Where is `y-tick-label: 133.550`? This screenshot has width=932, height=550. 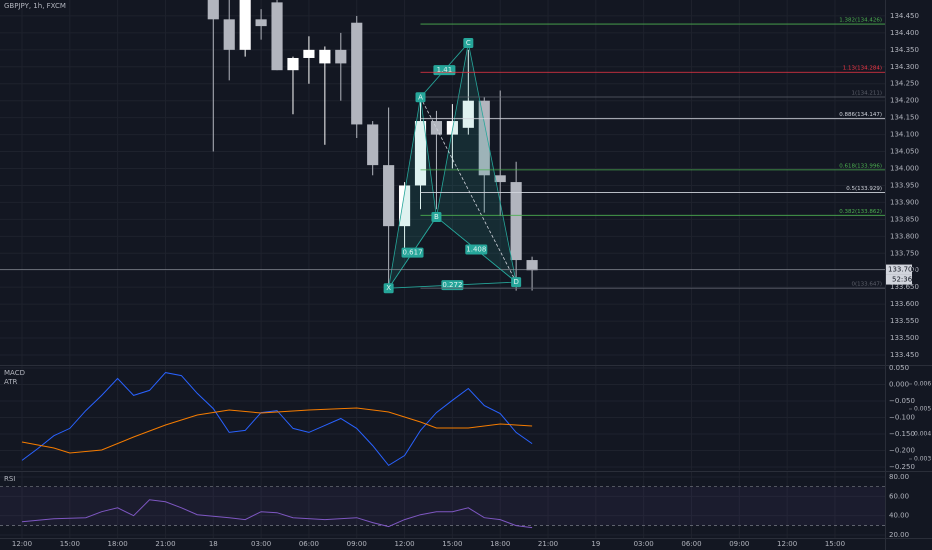 y-tick-label: 133.550 is located at coordinates (904, 321).